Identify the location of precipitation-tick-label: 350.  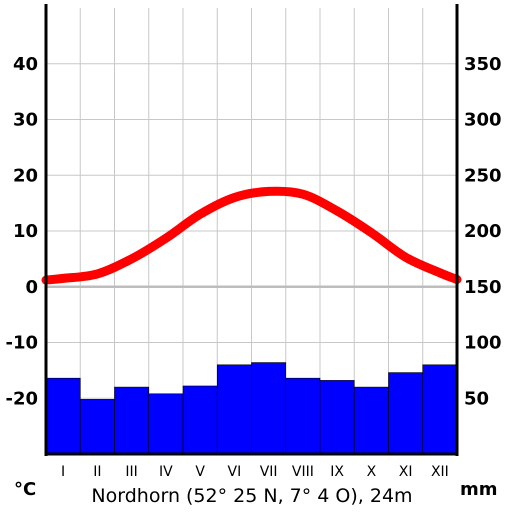
(483, 64).